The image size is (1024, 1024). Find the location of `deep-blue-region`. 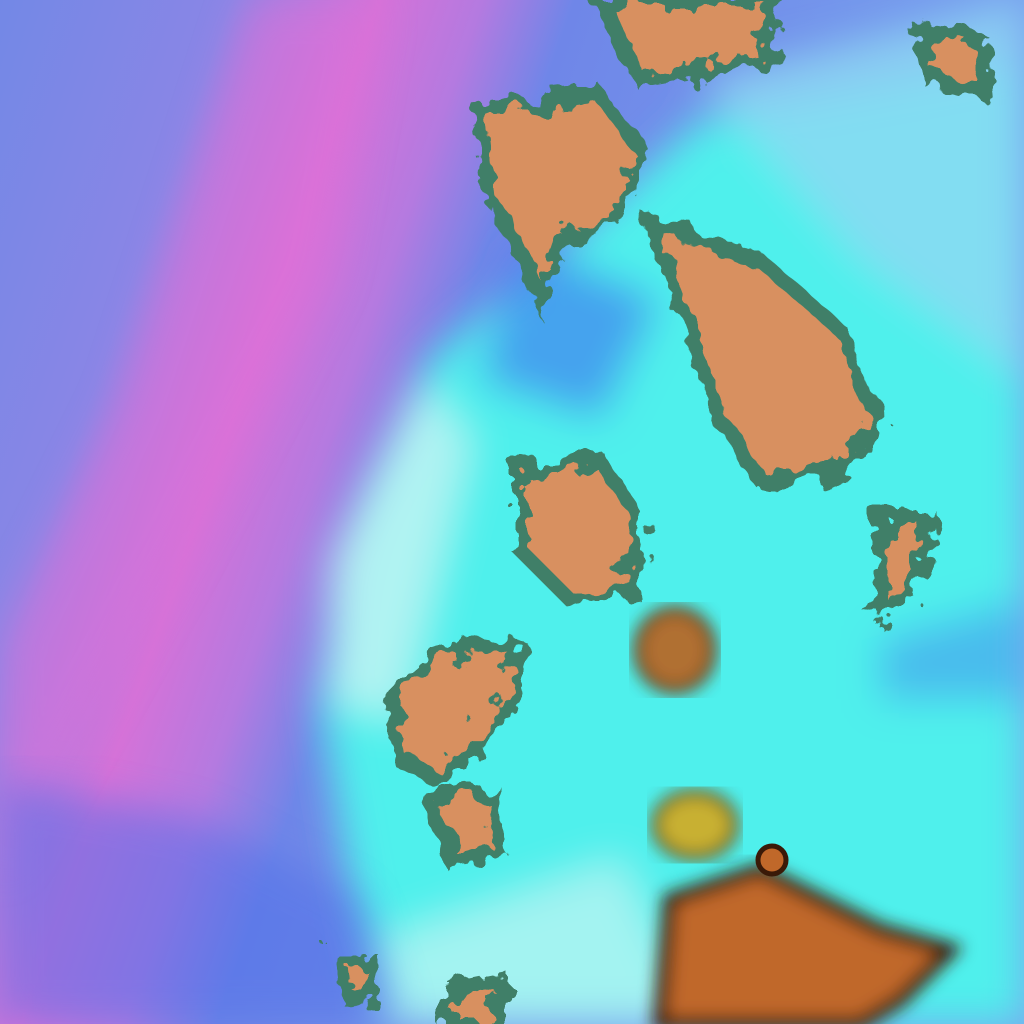

deep-blue-region is located at coordinates (200, 902).